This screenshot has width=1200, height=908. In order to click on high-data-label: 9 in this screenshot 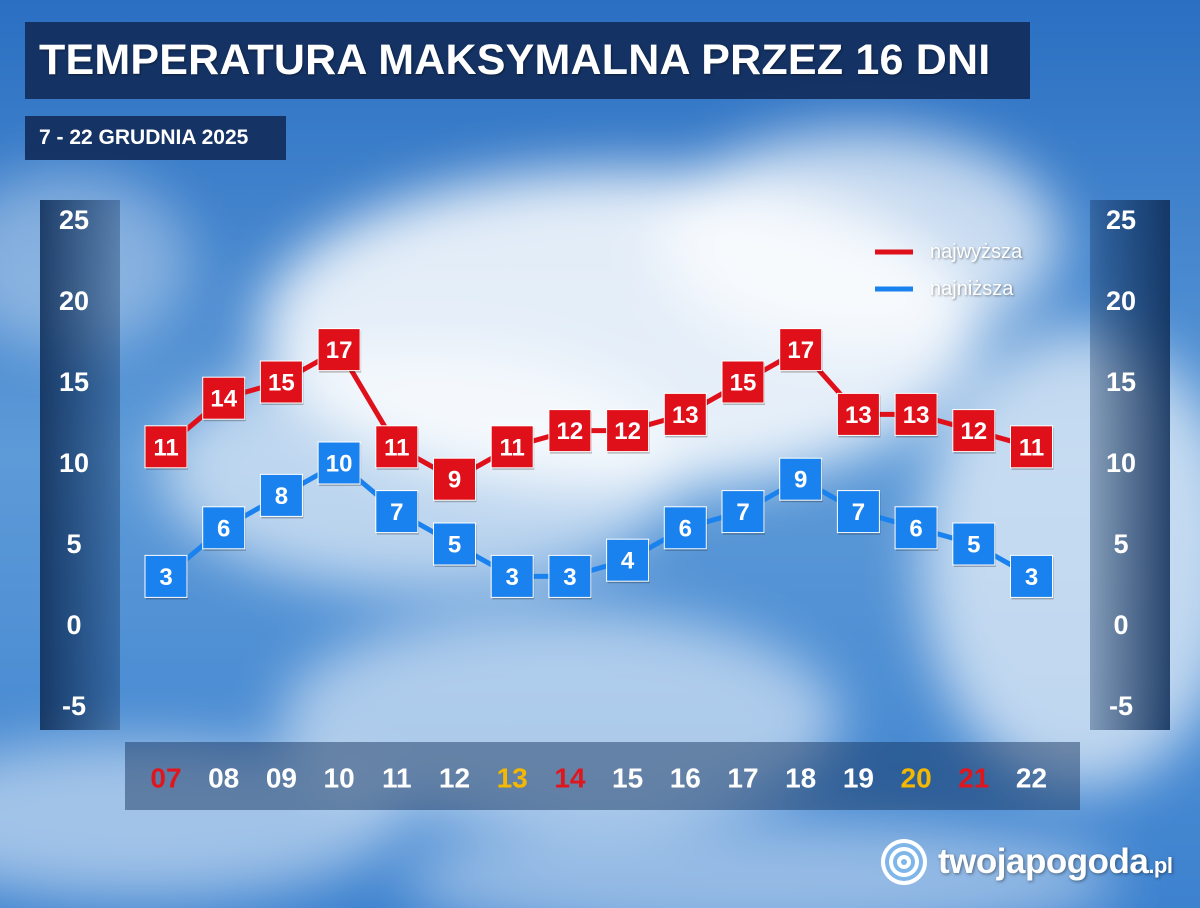, I will do `click(454, 480)`.